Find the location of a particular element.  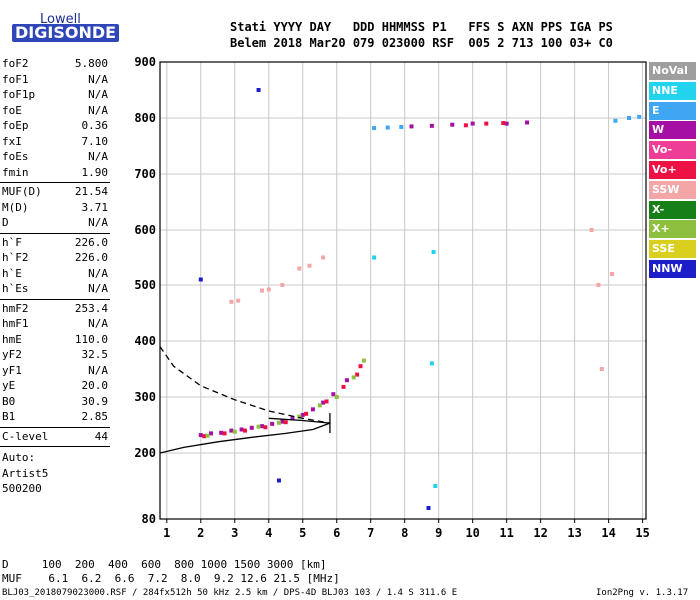

profile-dashed is located at coordinates (245, 385).